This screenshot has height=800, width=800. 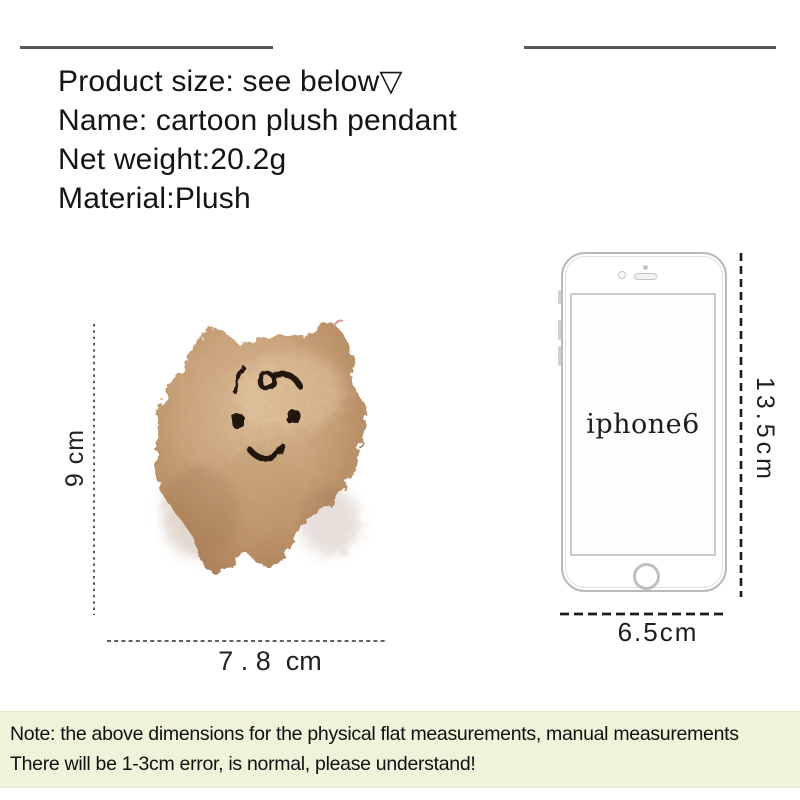 What do you see at coordinates (74, 458) in the screenshot?
I see `plush-height-label: 9 cm` at bounding box center [74, 458].